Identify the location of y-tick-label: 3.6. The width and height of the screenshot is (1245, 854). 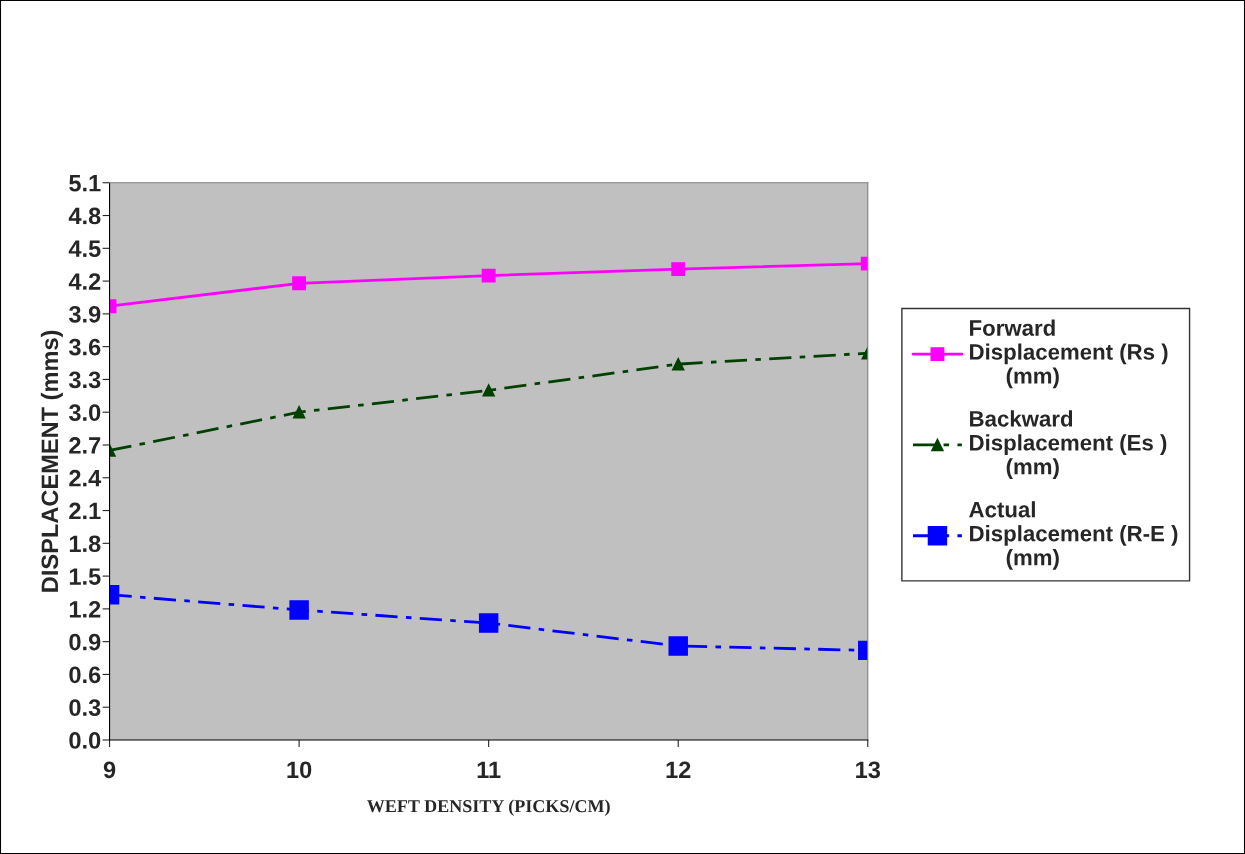
(84, 347).